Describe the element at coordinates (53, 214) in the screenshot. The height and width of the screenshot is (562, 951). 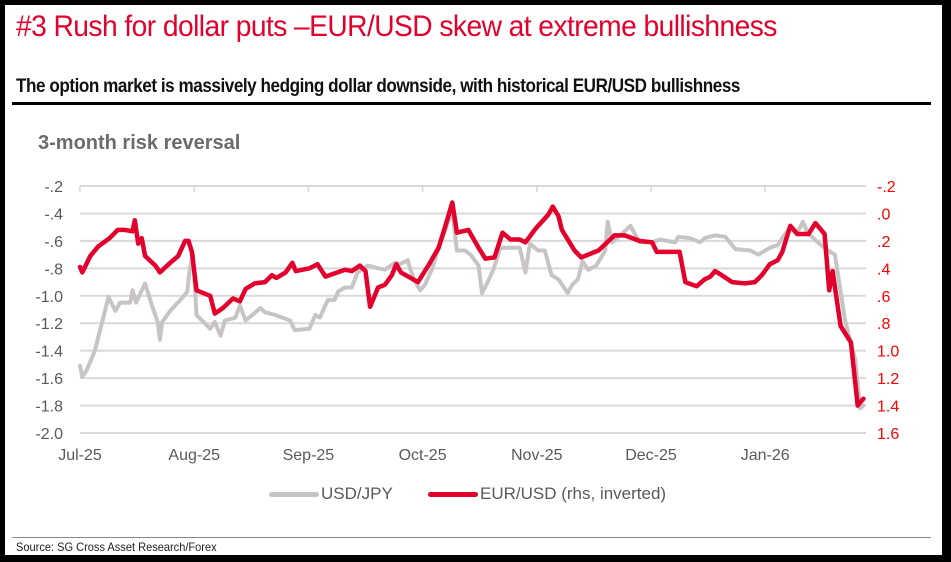
I see `y-left-tick-label: -.4` at that location.